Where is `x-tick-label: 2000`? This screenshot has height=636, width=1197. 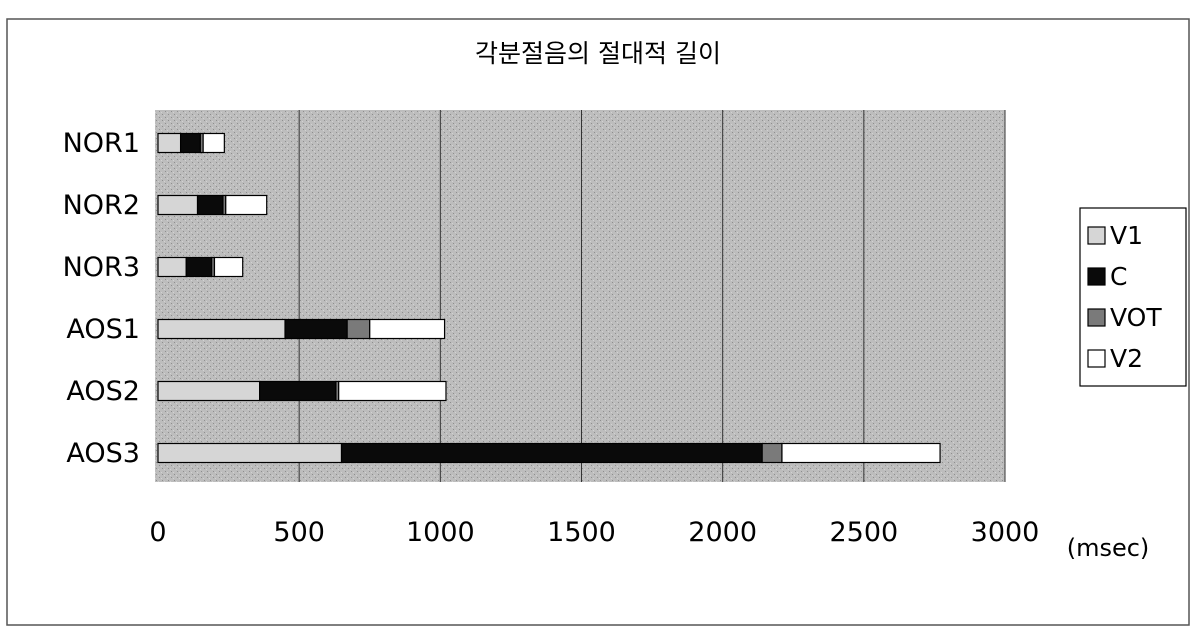 x-tick-label: 2000 is located at coordinates (722, 532).